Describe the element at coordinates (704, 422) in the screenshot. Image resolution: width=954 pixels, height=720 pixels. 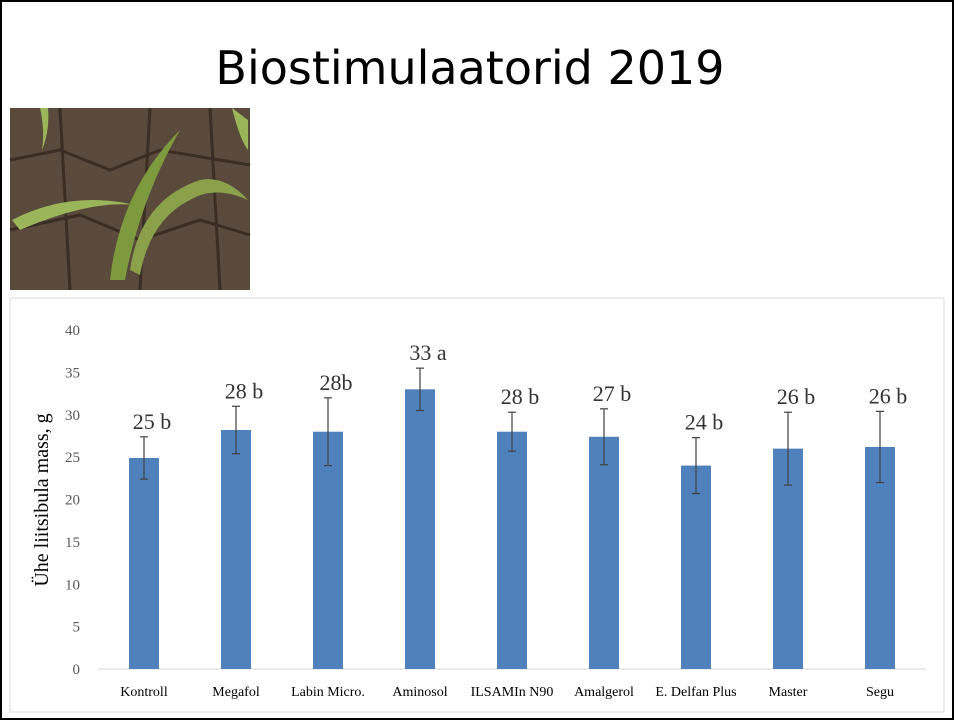
I see `data-label: 24 b` at that location.